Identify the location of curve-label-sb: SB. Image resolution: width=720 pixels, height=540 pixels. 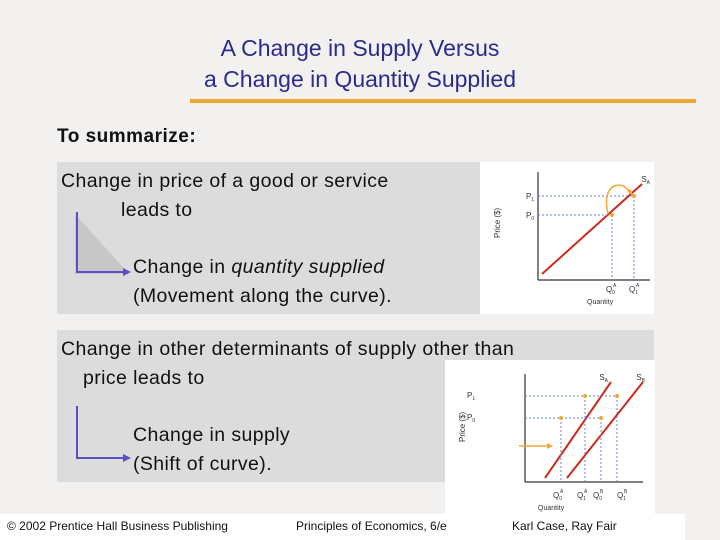
(640, 378).